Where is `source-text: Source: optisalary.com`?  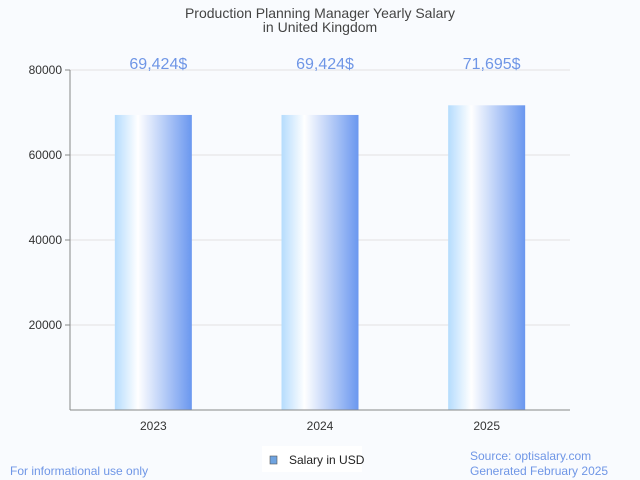
source-text: Source: optisalary.com is located at coordinates (530, 456).